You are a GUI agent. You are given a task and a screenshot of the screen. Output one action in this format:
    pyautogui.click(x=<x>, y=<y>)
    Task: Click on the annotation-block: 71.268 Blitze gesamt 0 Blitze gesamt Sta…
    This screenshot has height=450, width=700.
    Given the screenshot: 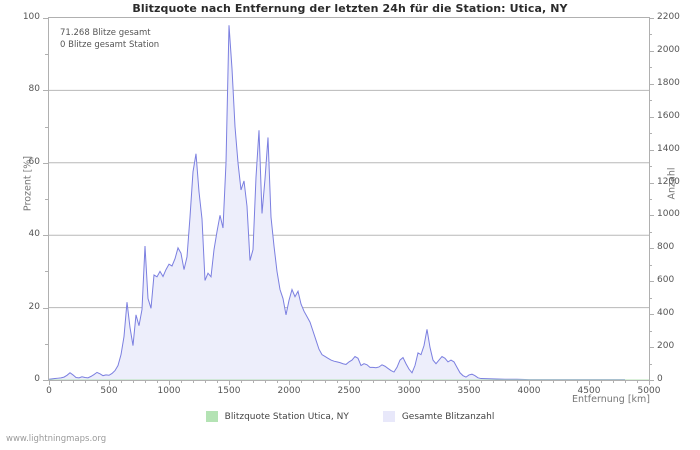 What is the action you would take?
    pyautogui.click(x=109, y=39)
    